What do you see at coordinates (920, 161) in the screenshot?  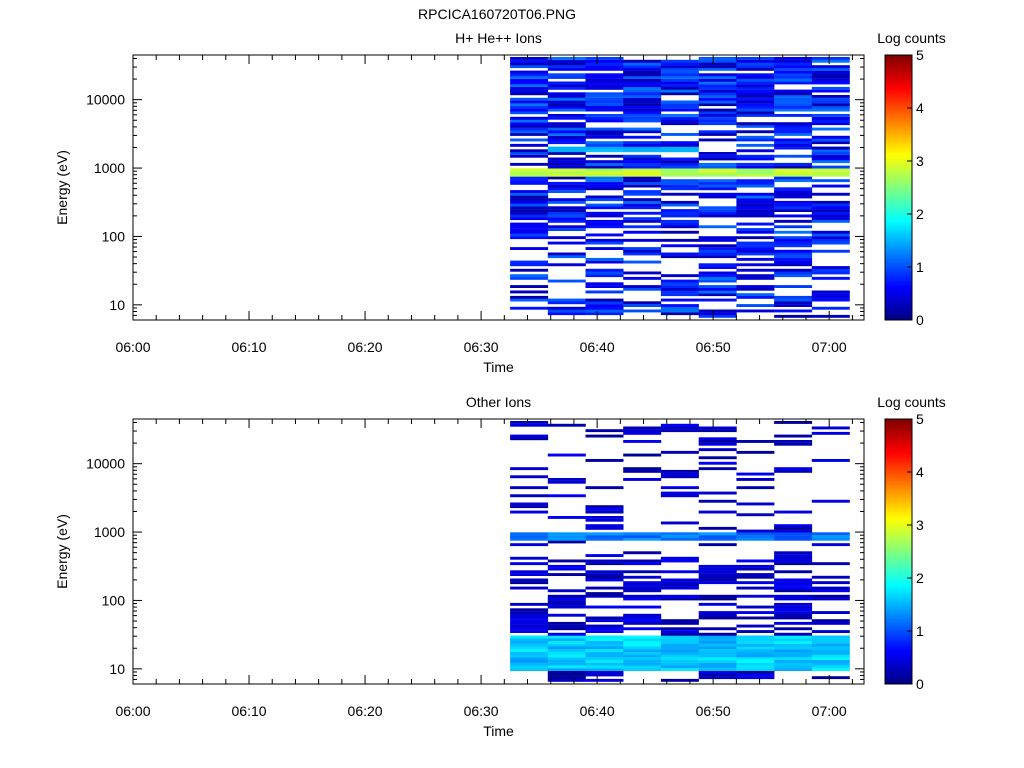 I see `colorbar-tick-label: 3` at bounding box center [920, 161].